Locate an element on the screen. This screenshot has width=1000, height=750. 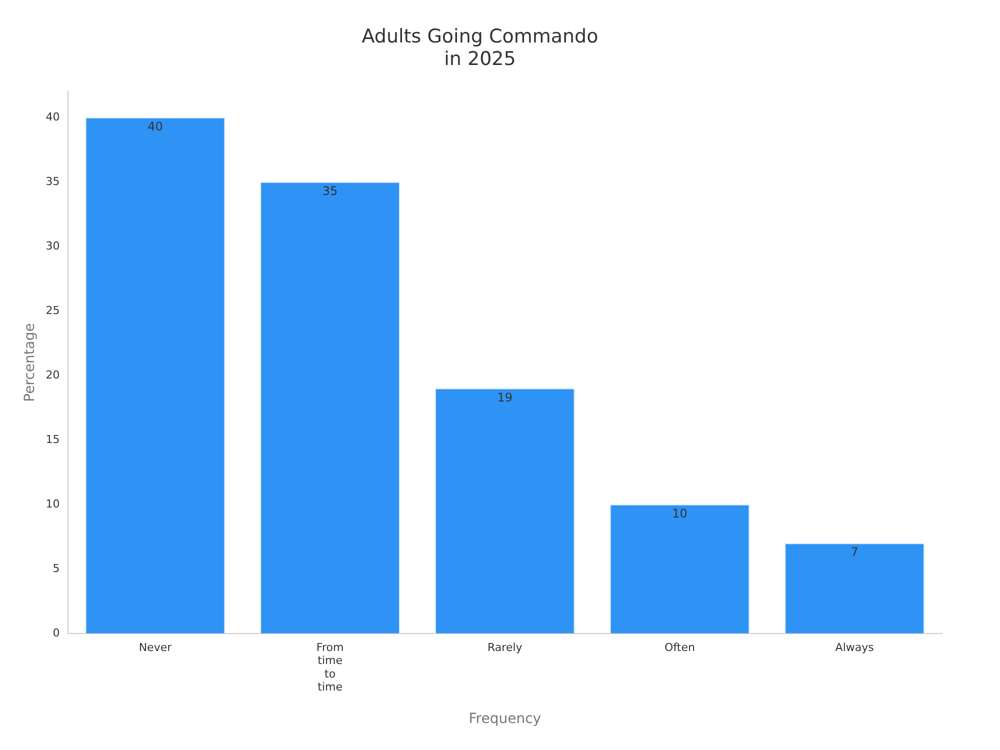
y-axis-title: Percentage is located at coordinates (30, 362).